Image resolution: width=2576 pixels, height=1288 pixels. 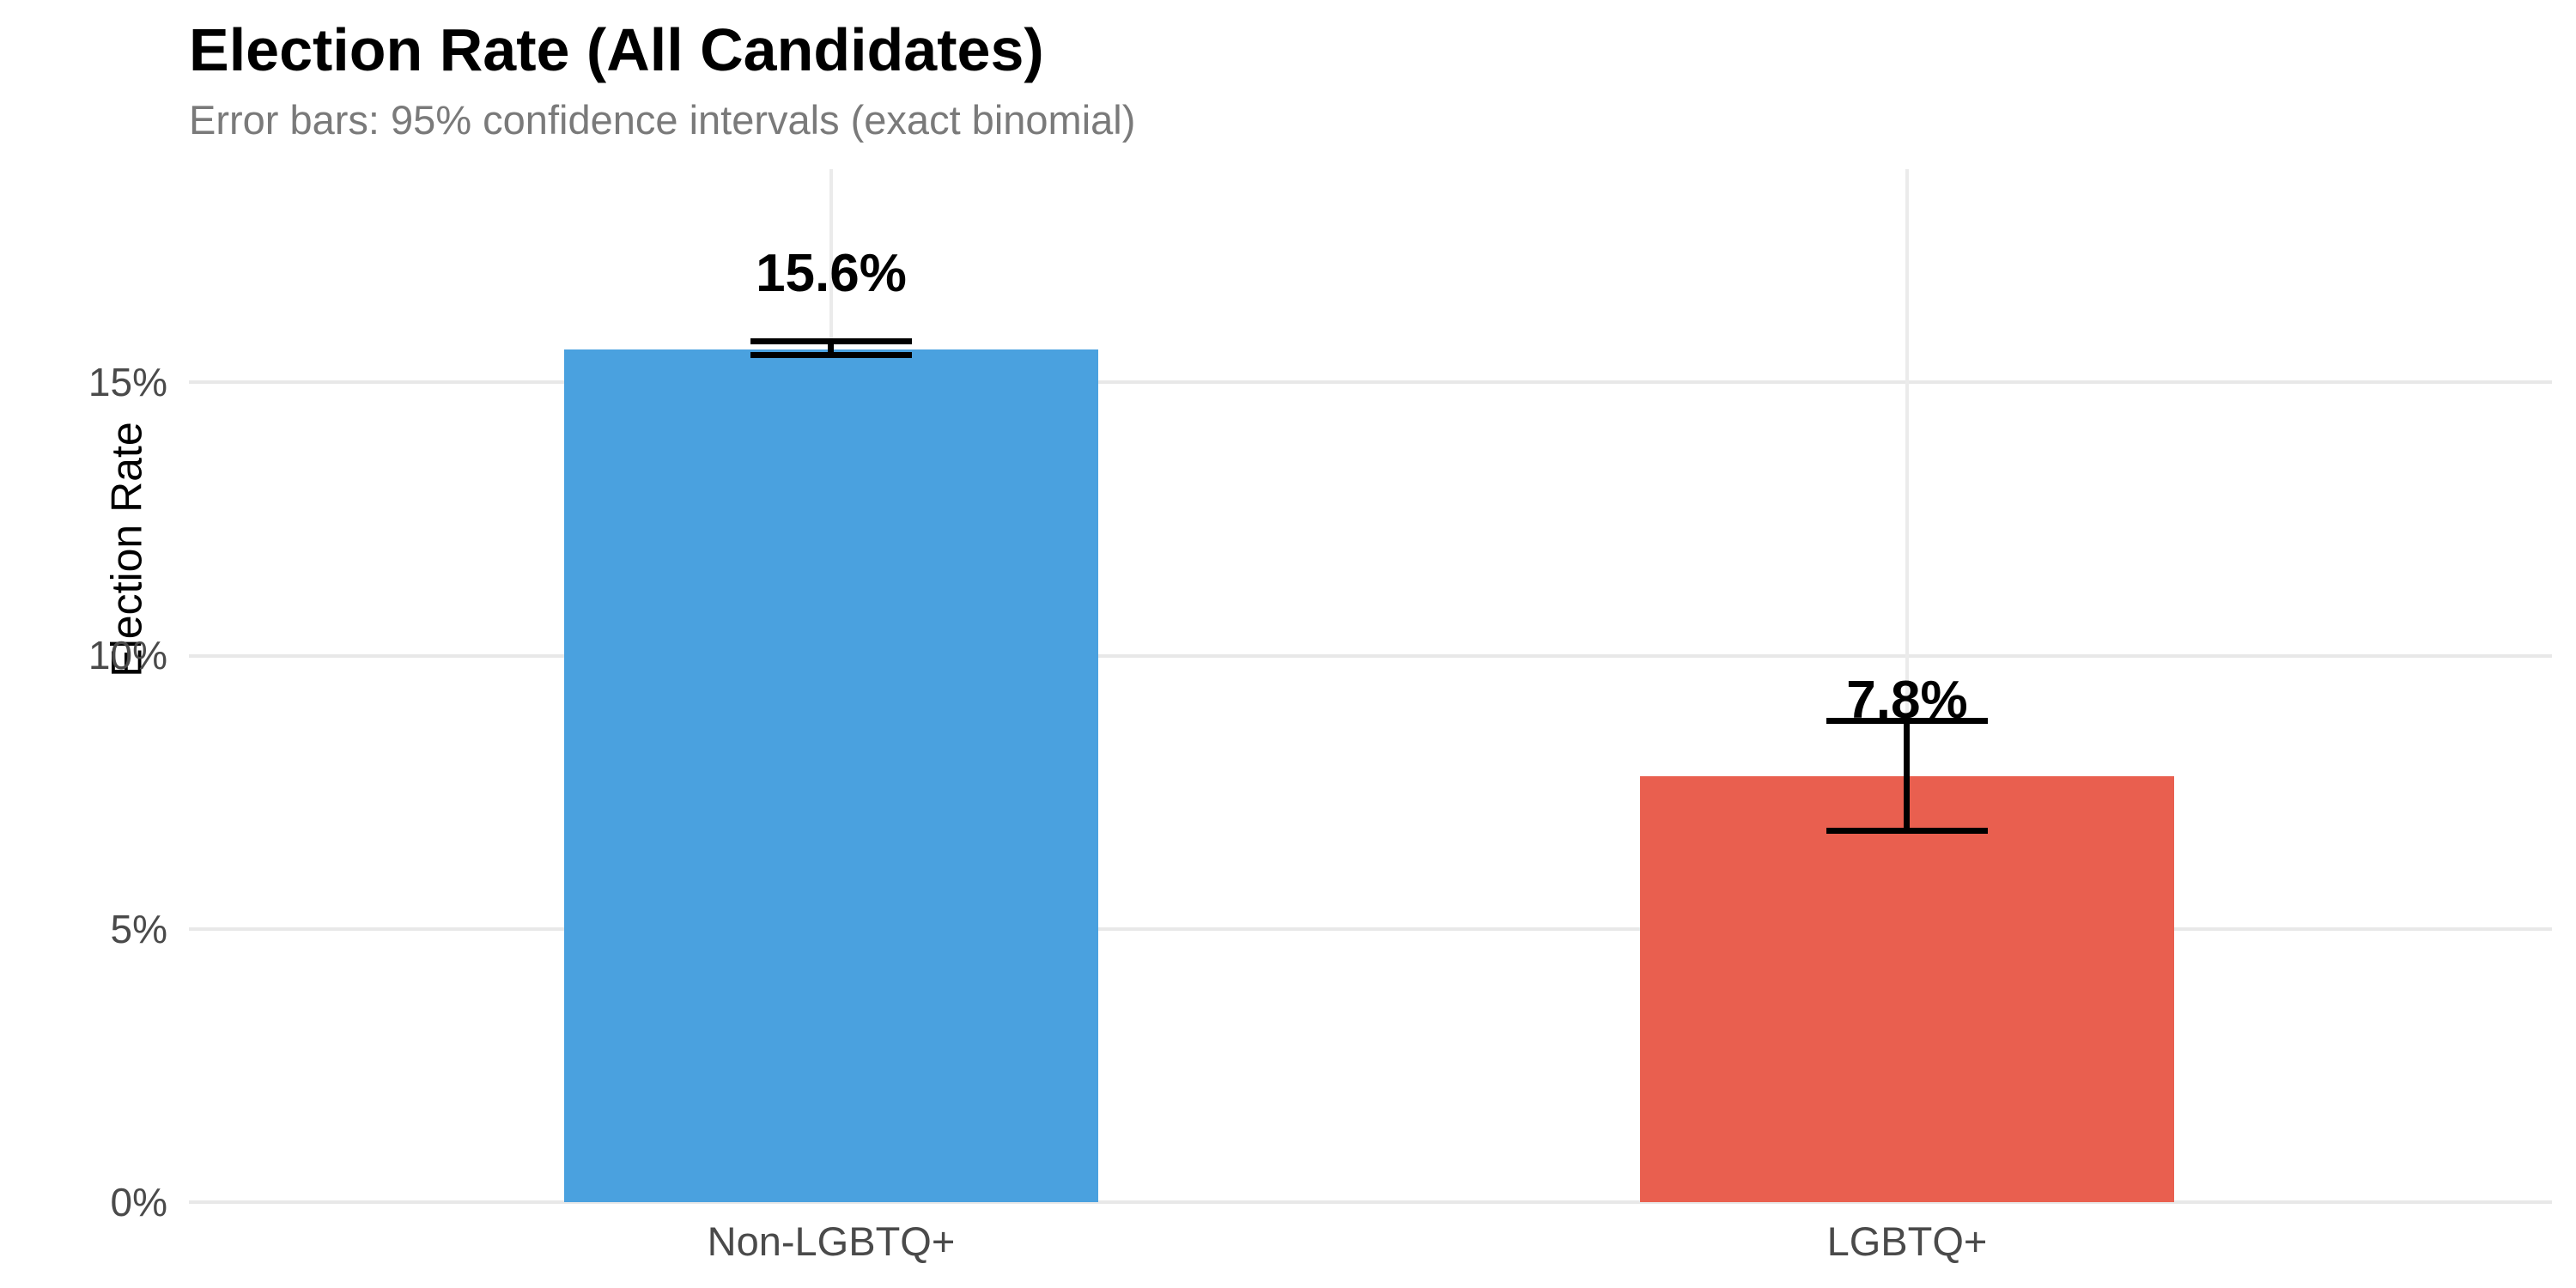 I want to click on bar-lgbtq-, so click(x=1907, y=988).